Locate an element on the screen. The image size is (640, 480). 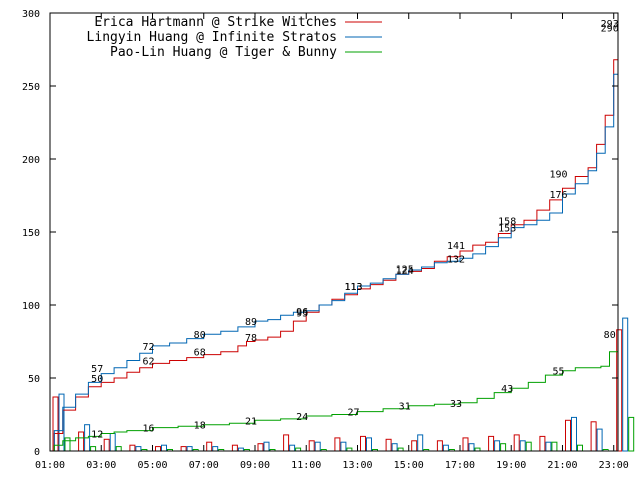
data-label: 50 is located at coordinates (97, 379).